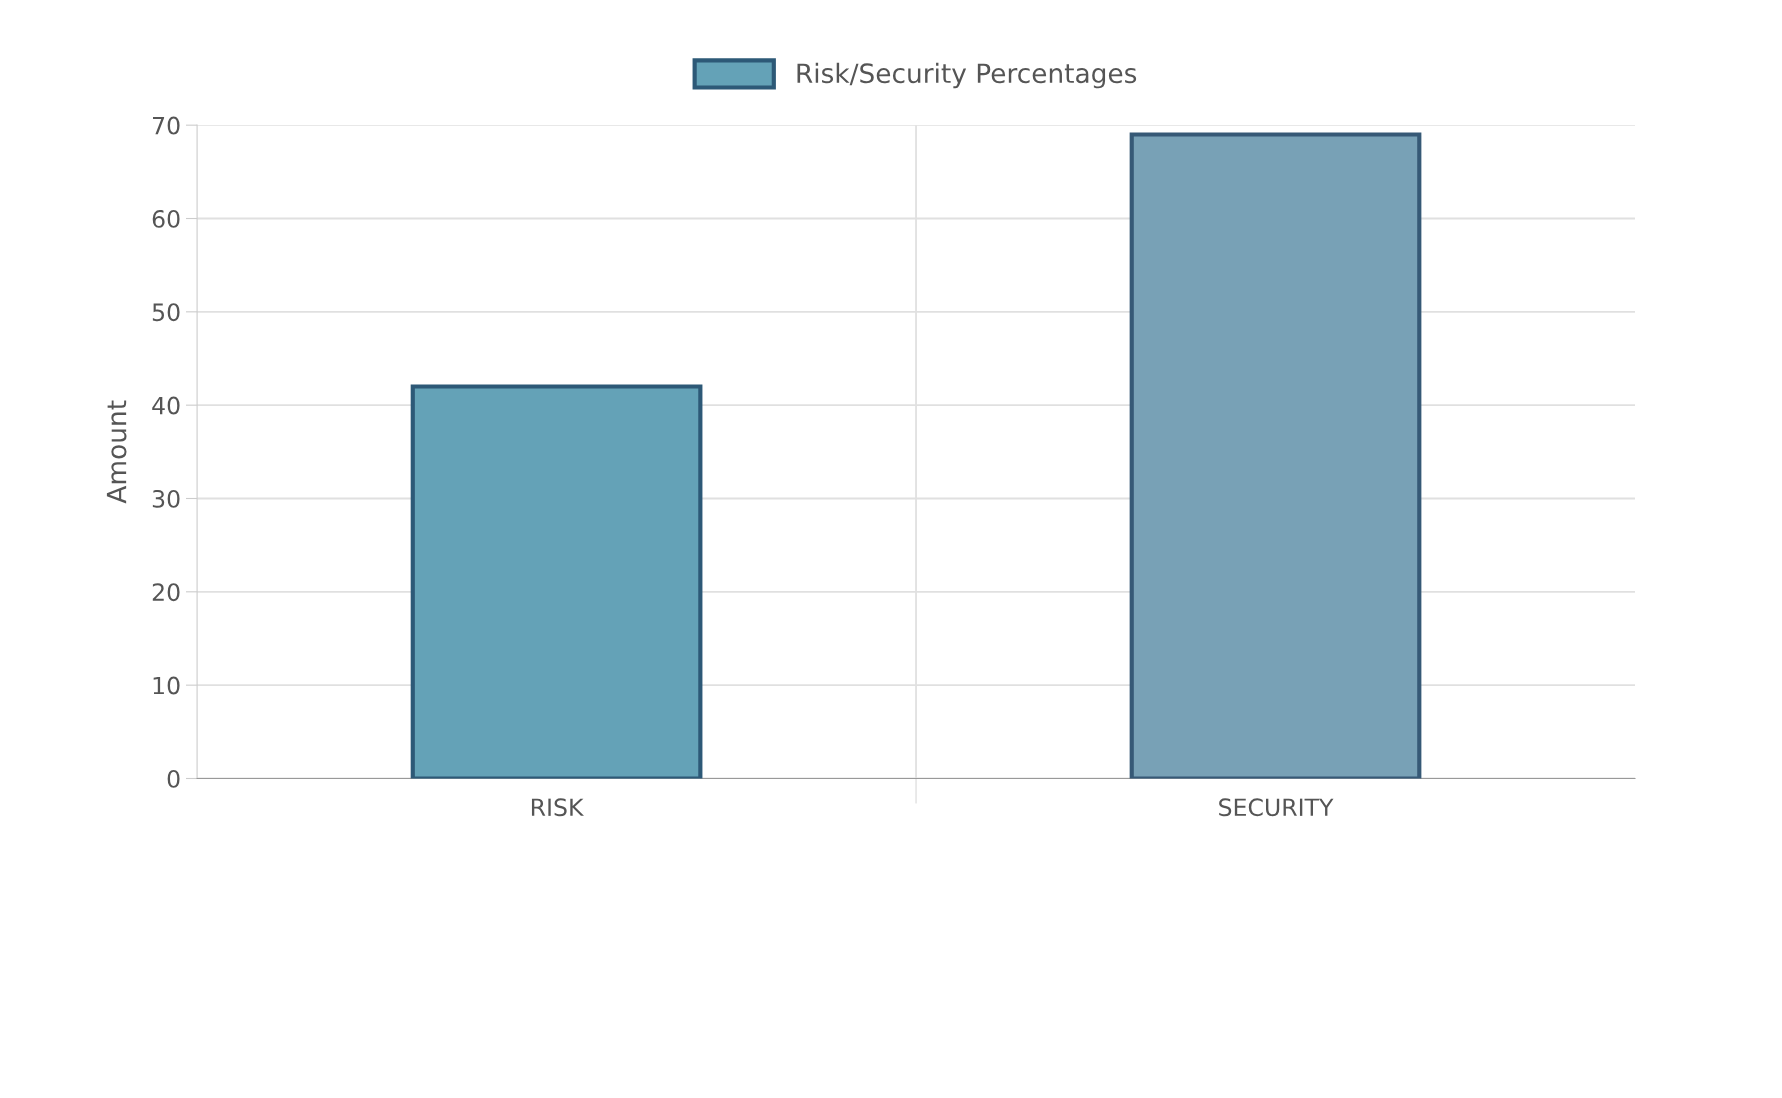 The image size is (1782, 1098). Describe the element at coordinates (116, 452) in the screenshot. I see `y-axis-title: Amount` at that location.